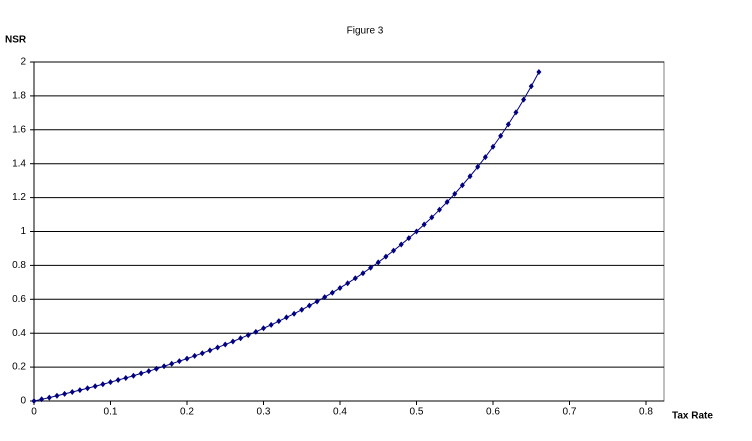 This screenshot has height=441, width=752. Describe the element at coordinates (19, 197) in the screenshot. I see `y-tick-label: 1.2` at that location.